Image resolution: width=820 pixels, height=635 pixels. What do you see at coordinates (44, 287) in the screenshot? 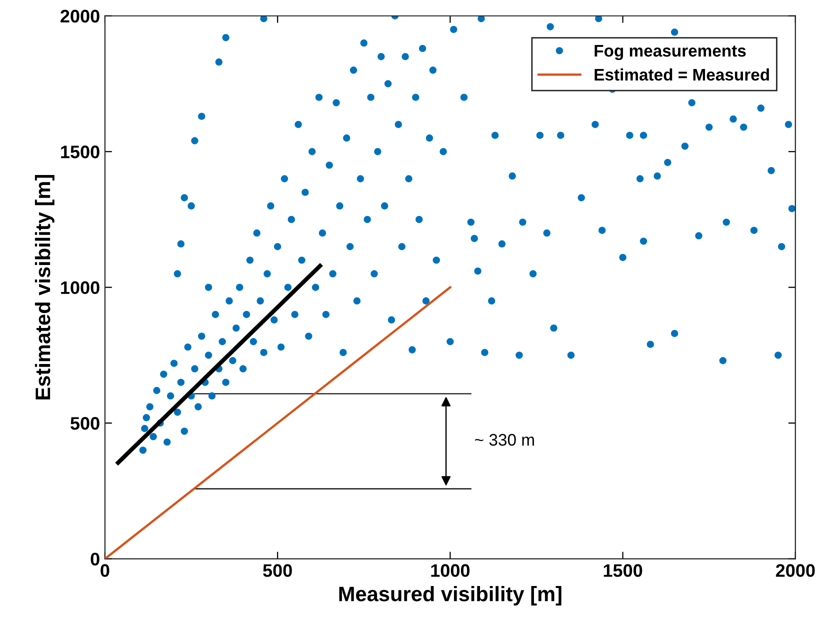
I see `y-axis-title: Estimated visibility [m]` at bounding box center [44, 287].